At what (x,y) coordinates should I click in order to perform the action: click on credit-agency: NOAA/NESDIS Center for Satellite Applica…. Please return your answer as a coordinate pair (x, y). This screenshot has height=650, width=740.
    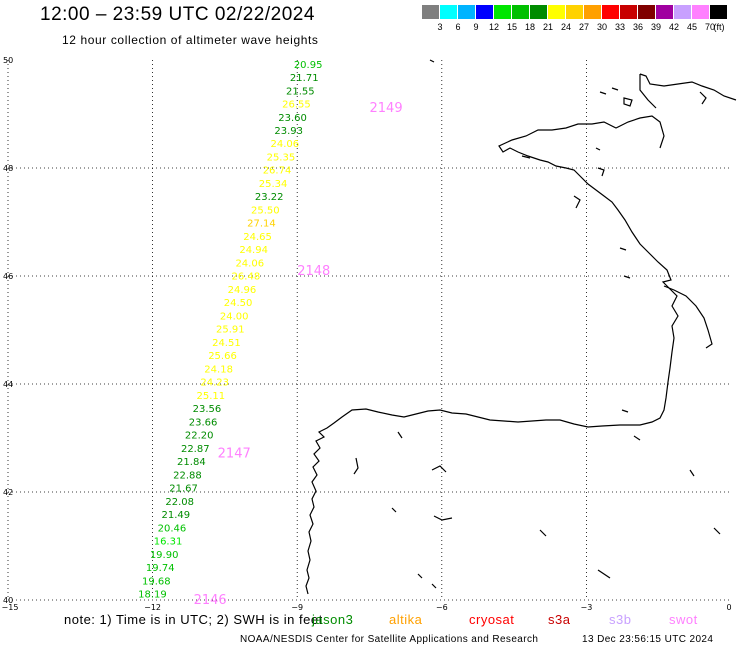
    Looking at the image, I should click on (389, 639).